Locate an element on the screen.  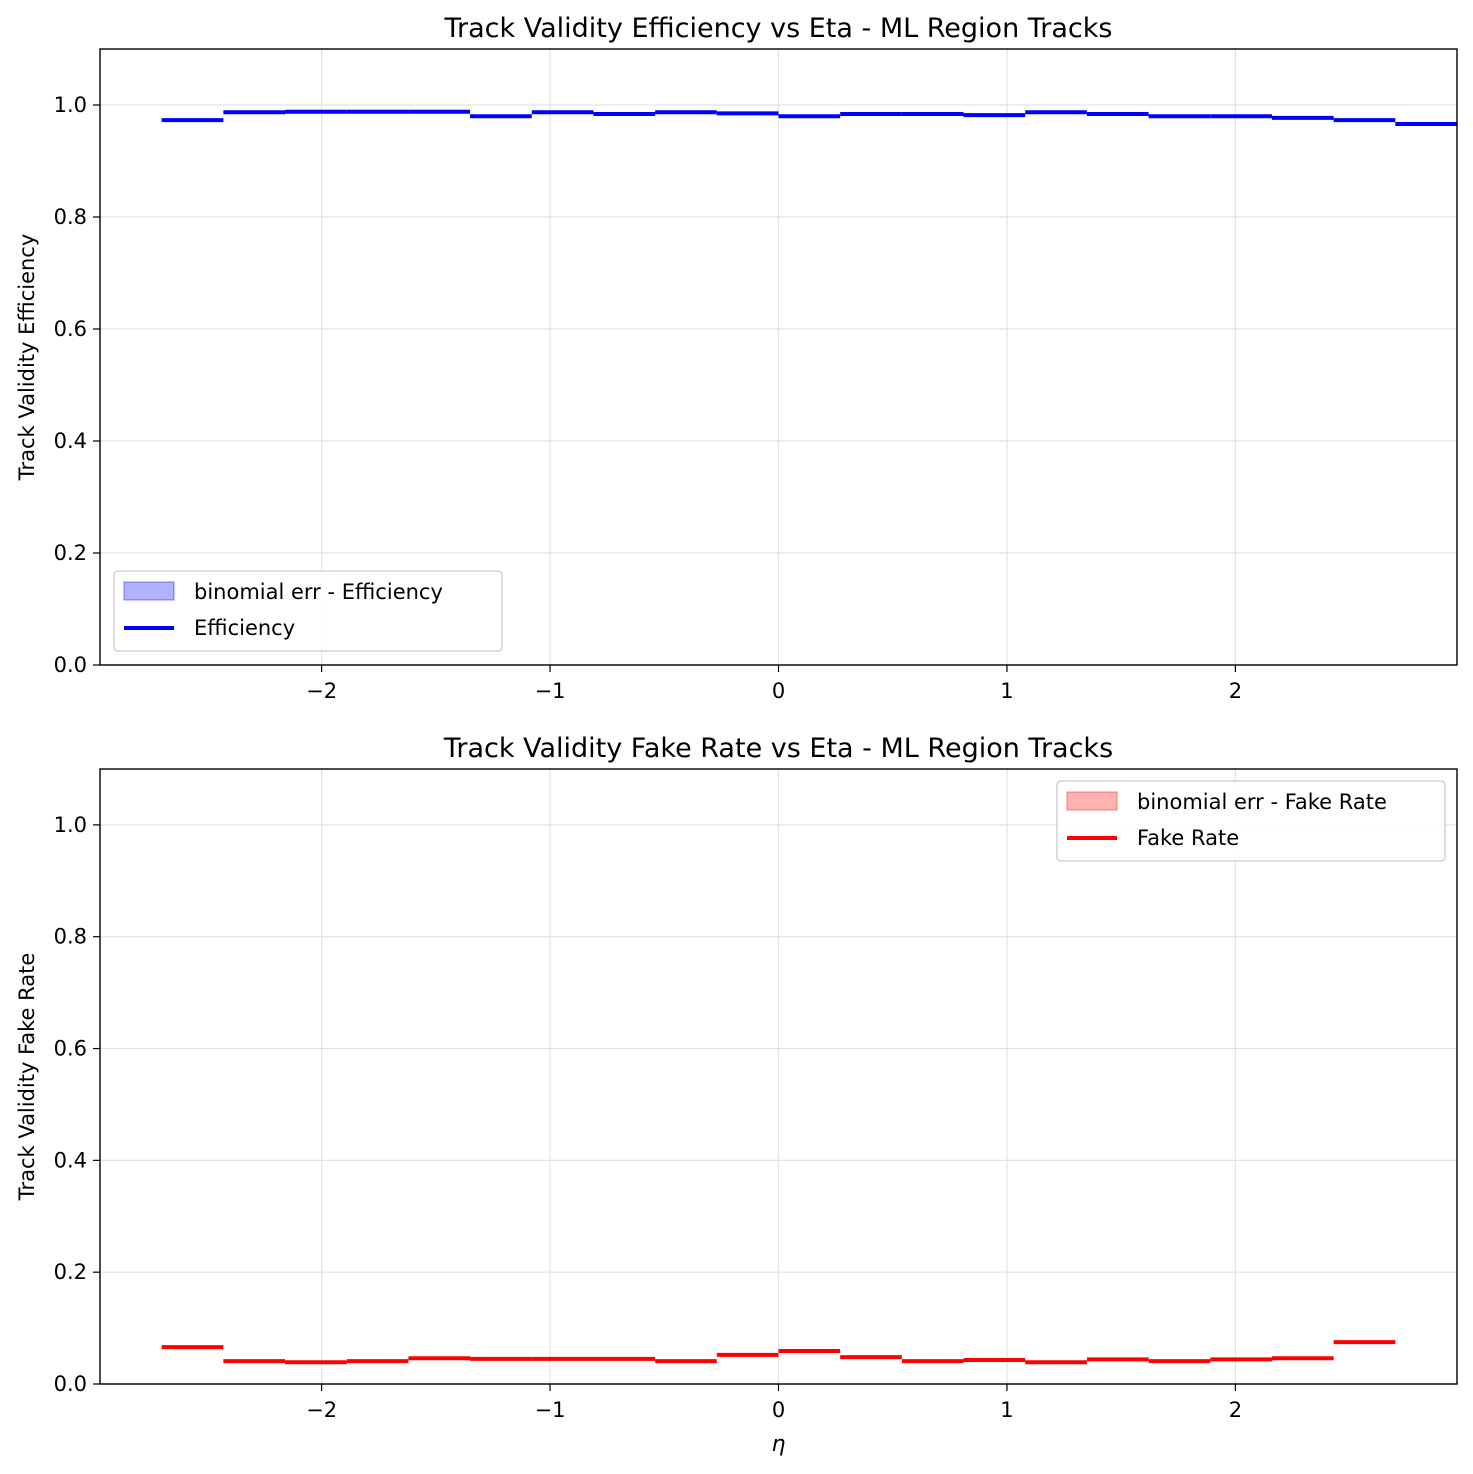
y-axis-label: Track Validity Fake Rate is located at coordinates (27, 1077).